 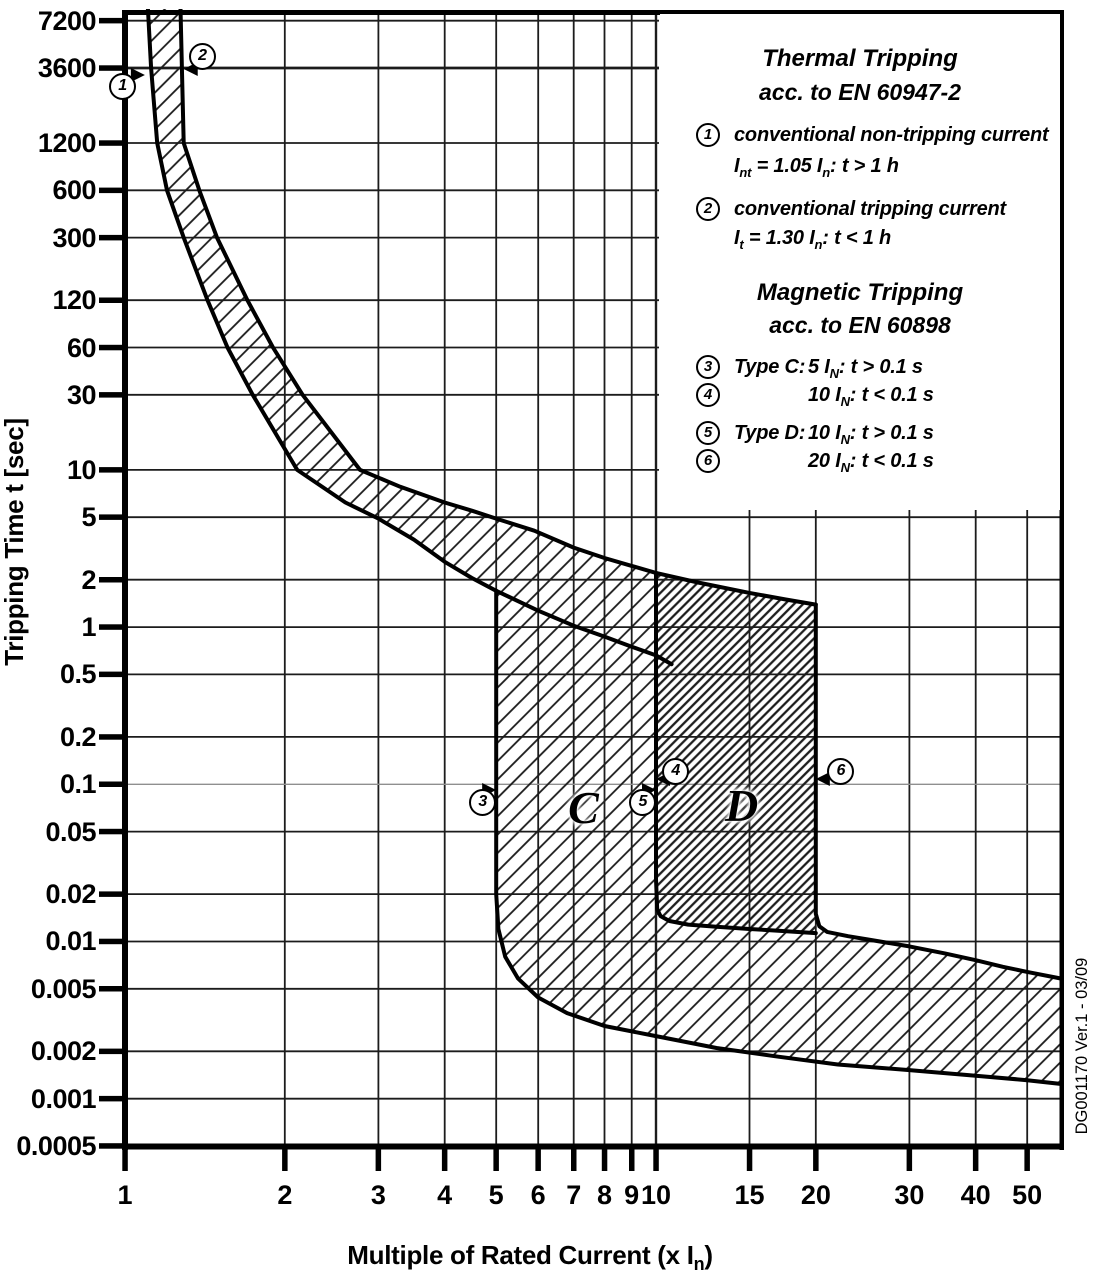 What do you see at coordinates (656, 1195) in the screenshot?
I see `x-tick-label: 10` at bounding box center [656, 1195].